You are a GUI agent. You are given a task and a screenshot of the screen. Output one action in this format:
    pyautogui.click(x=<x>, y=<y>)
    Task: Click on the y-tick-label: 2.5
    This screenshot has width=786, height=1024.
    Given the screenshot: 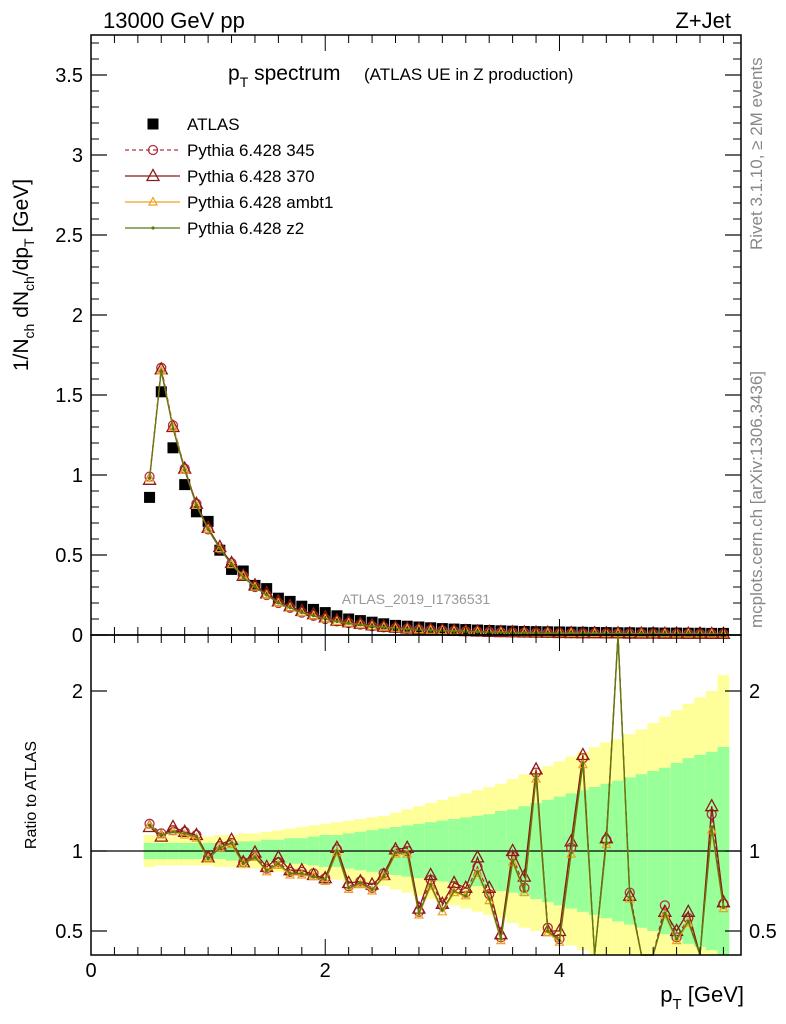 What is the action you would take?
    pyautogui.click(x=69, y=236)
    